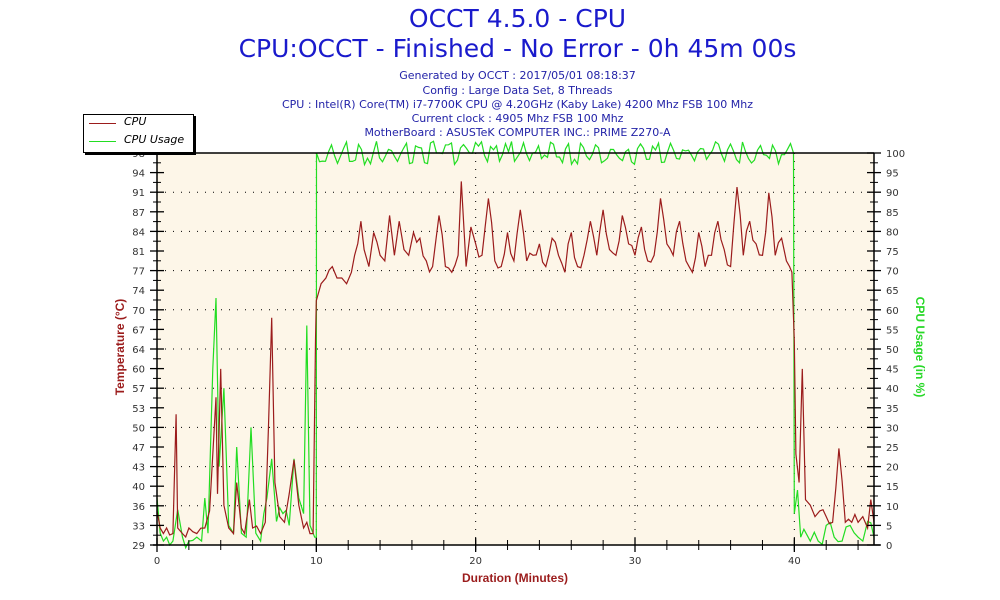 This screenshot has height=600, width=1000. What do you see at coordinates (138, 507) in the screenshot?
I see `svg-text: 36` at bounding box center [138, 507].